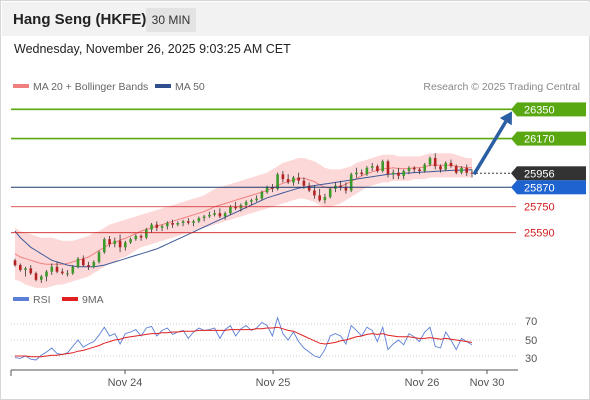 The width and height of the screenshot is (590, 400). What do you see at coordinates (539, 234) in the screenshot?
I see `level-label-25590: 25590` at bounding box center [539, 234].